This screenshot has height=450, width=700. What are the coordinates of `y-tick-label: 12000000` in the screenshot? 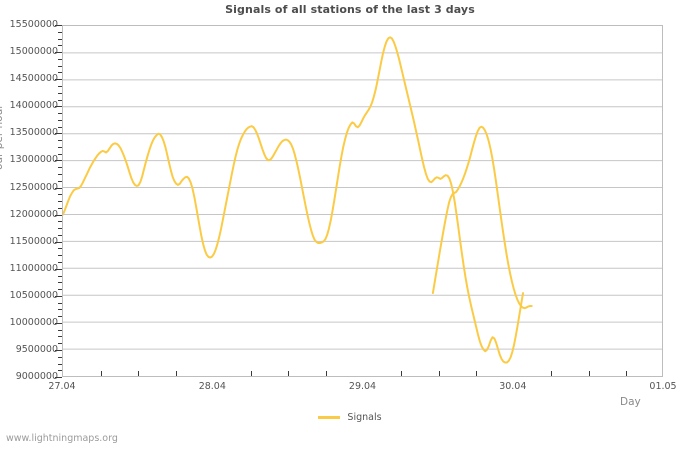 It's located at (33, 214).